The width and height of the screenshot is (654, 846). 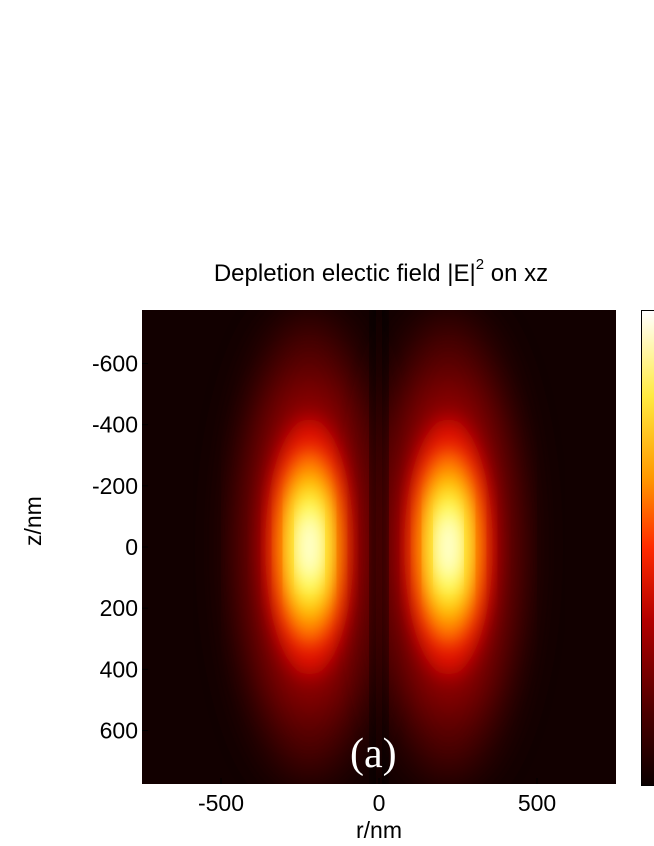 I want to click on colorbar, so click(x=647, y=548).